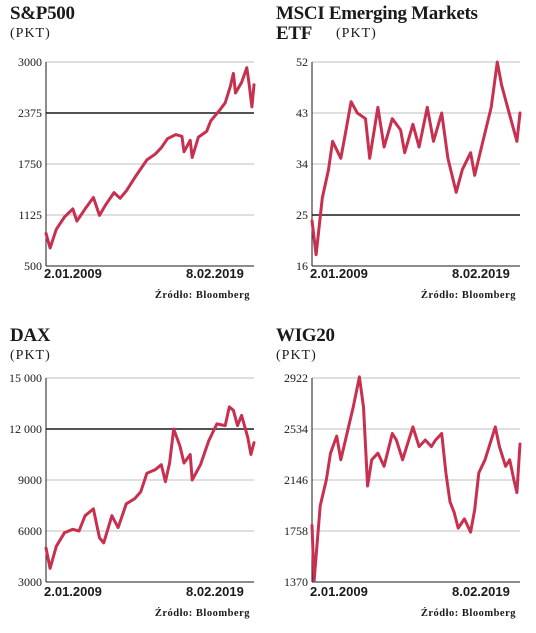 The image size is (536, 633). I want to click on y-tick-label: 1750, so click(30, 164).